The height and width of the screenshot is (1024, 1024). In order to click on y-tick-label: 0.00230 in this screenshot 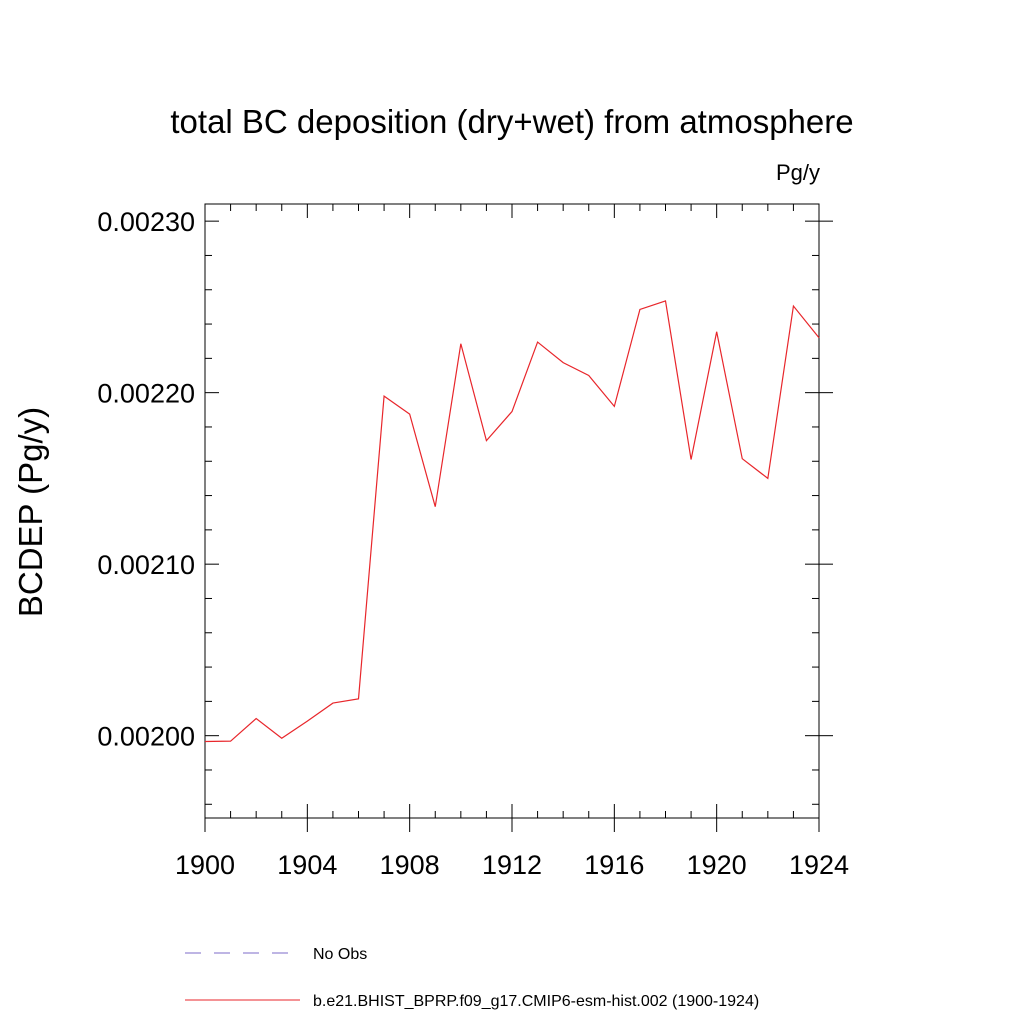, I will do `click(146, 222)`.